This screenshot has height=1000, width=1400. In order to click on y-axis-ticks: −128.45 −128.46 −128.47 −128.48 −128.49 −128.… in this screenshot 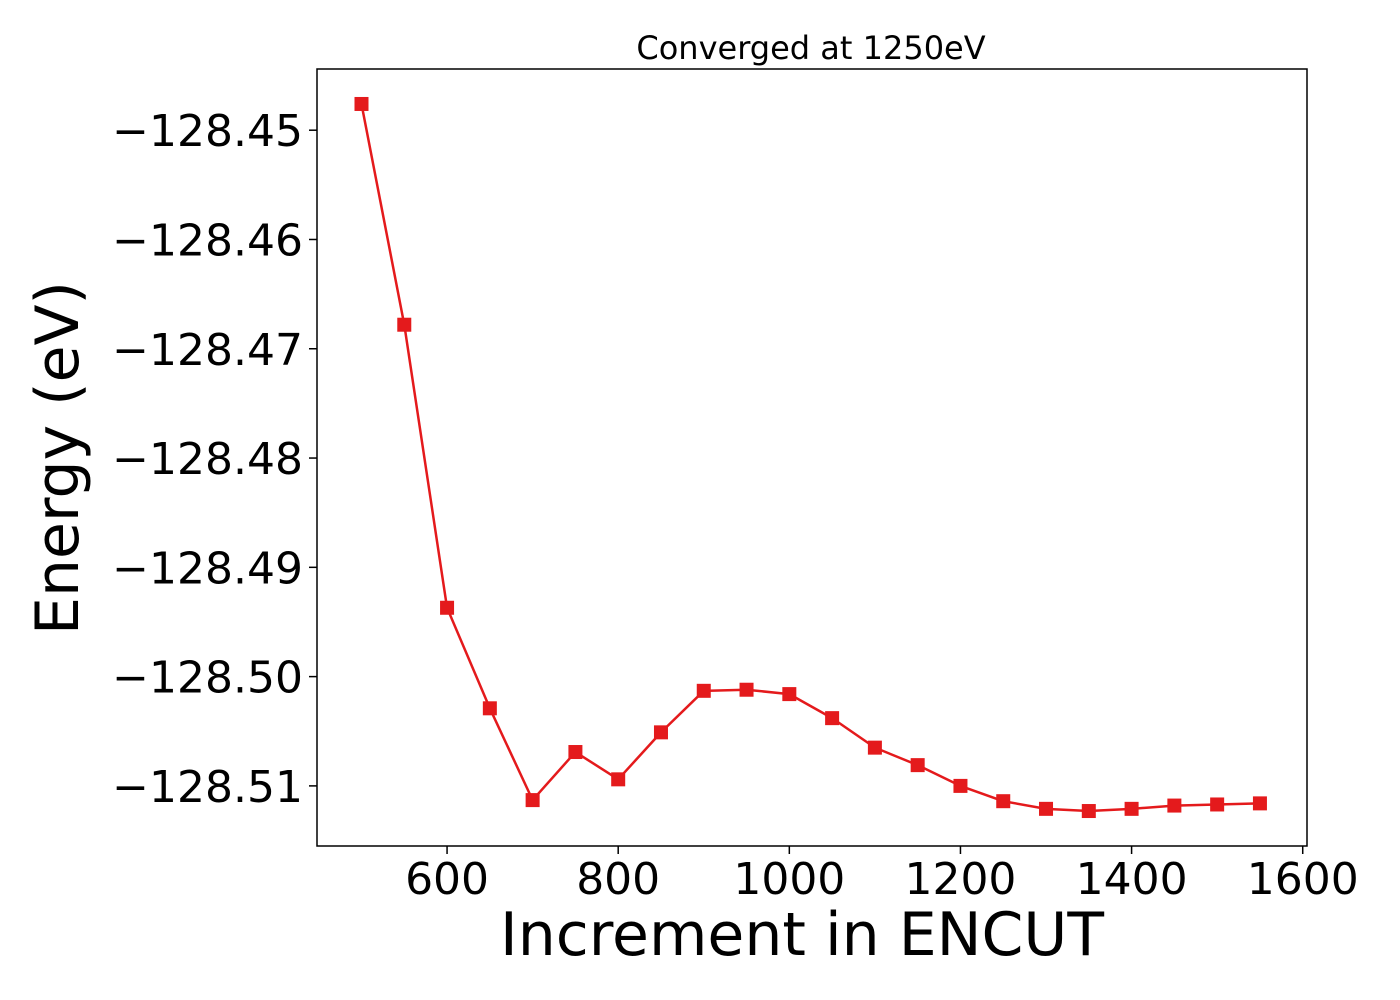, I will do `click(214, 459)`.